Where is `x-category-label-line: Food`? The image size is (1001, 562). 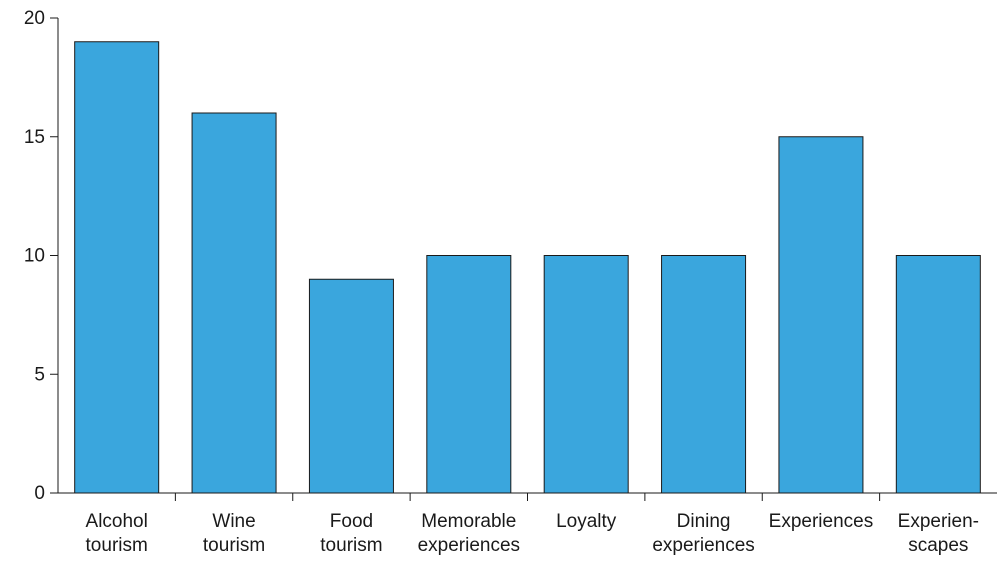
x-category-label-line: Food is located at coordinates (351, 521).